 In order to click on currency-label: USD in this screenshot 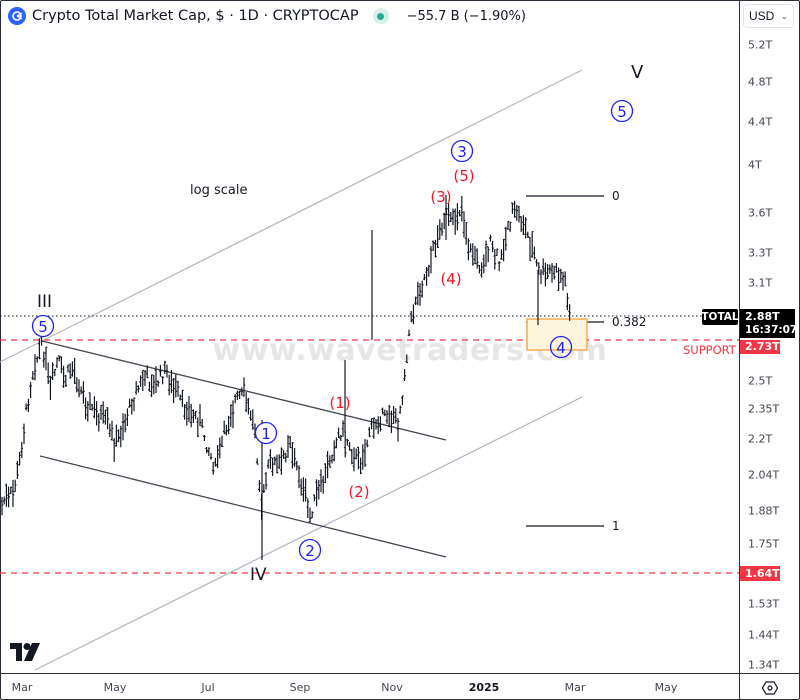, I will do `click(762, 16)`.